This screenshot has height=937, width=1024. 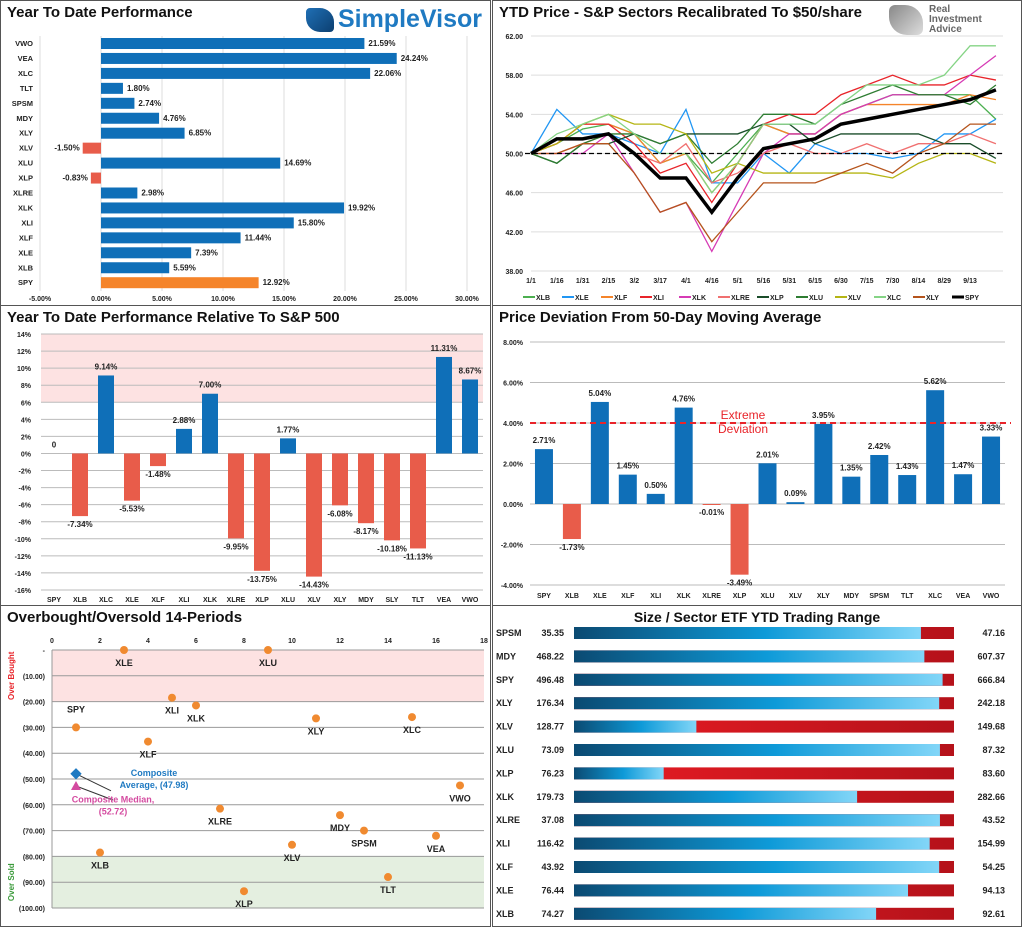 What do you see at coordinates (505, 890) in the screenshot?
I see `ticker-label: XLE` at bounding box center [505, 890].